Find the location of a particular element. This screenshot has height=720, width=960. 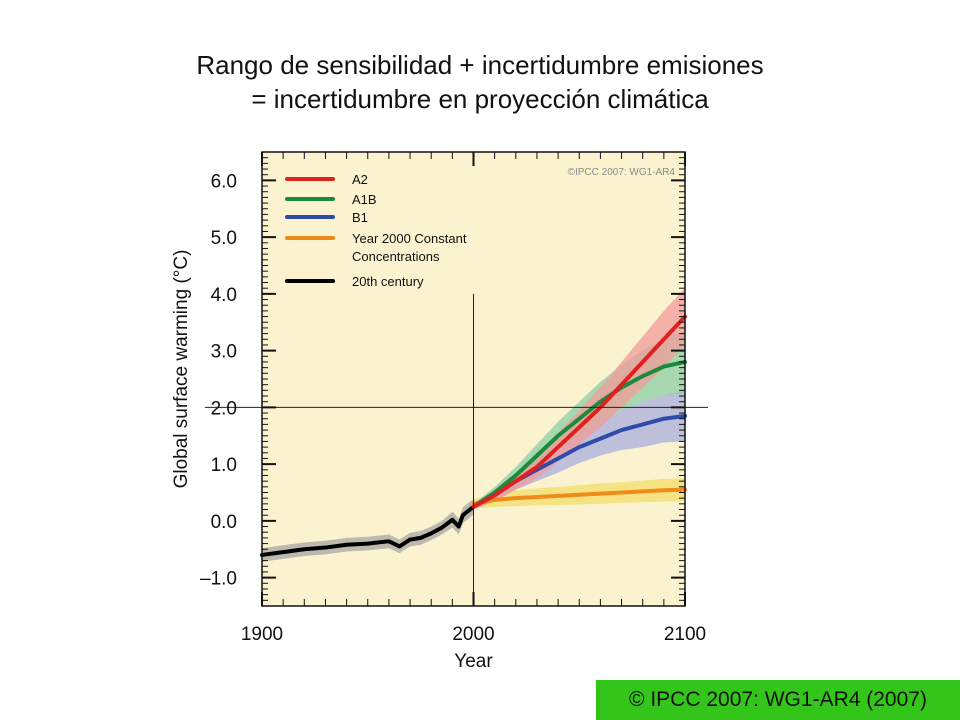

y-tick-label: 0.0 is located at coordinates (224, 522).